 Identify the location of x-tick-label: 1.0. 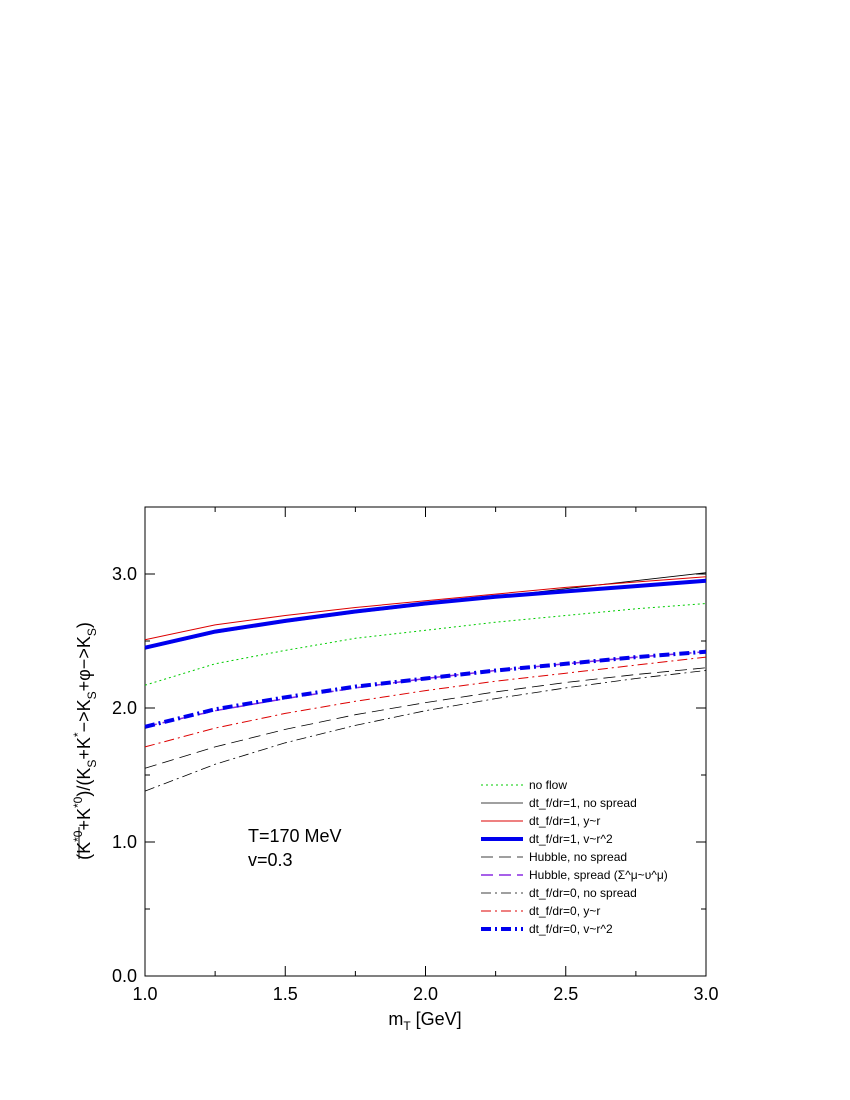
(144, 994).